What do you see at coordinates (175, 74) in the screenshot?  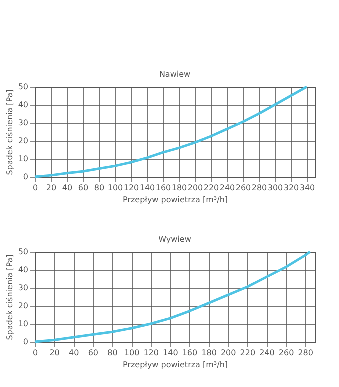 I see `chart-title: Nawiew` at bounding box center [175, 74].